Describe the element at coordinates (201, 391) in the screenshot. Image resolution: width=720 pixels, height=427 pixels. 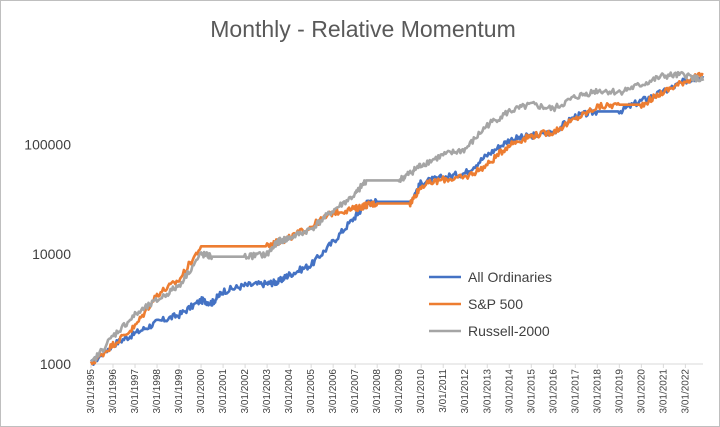
I see `x-tick-label: 3/01/2000` at that location.